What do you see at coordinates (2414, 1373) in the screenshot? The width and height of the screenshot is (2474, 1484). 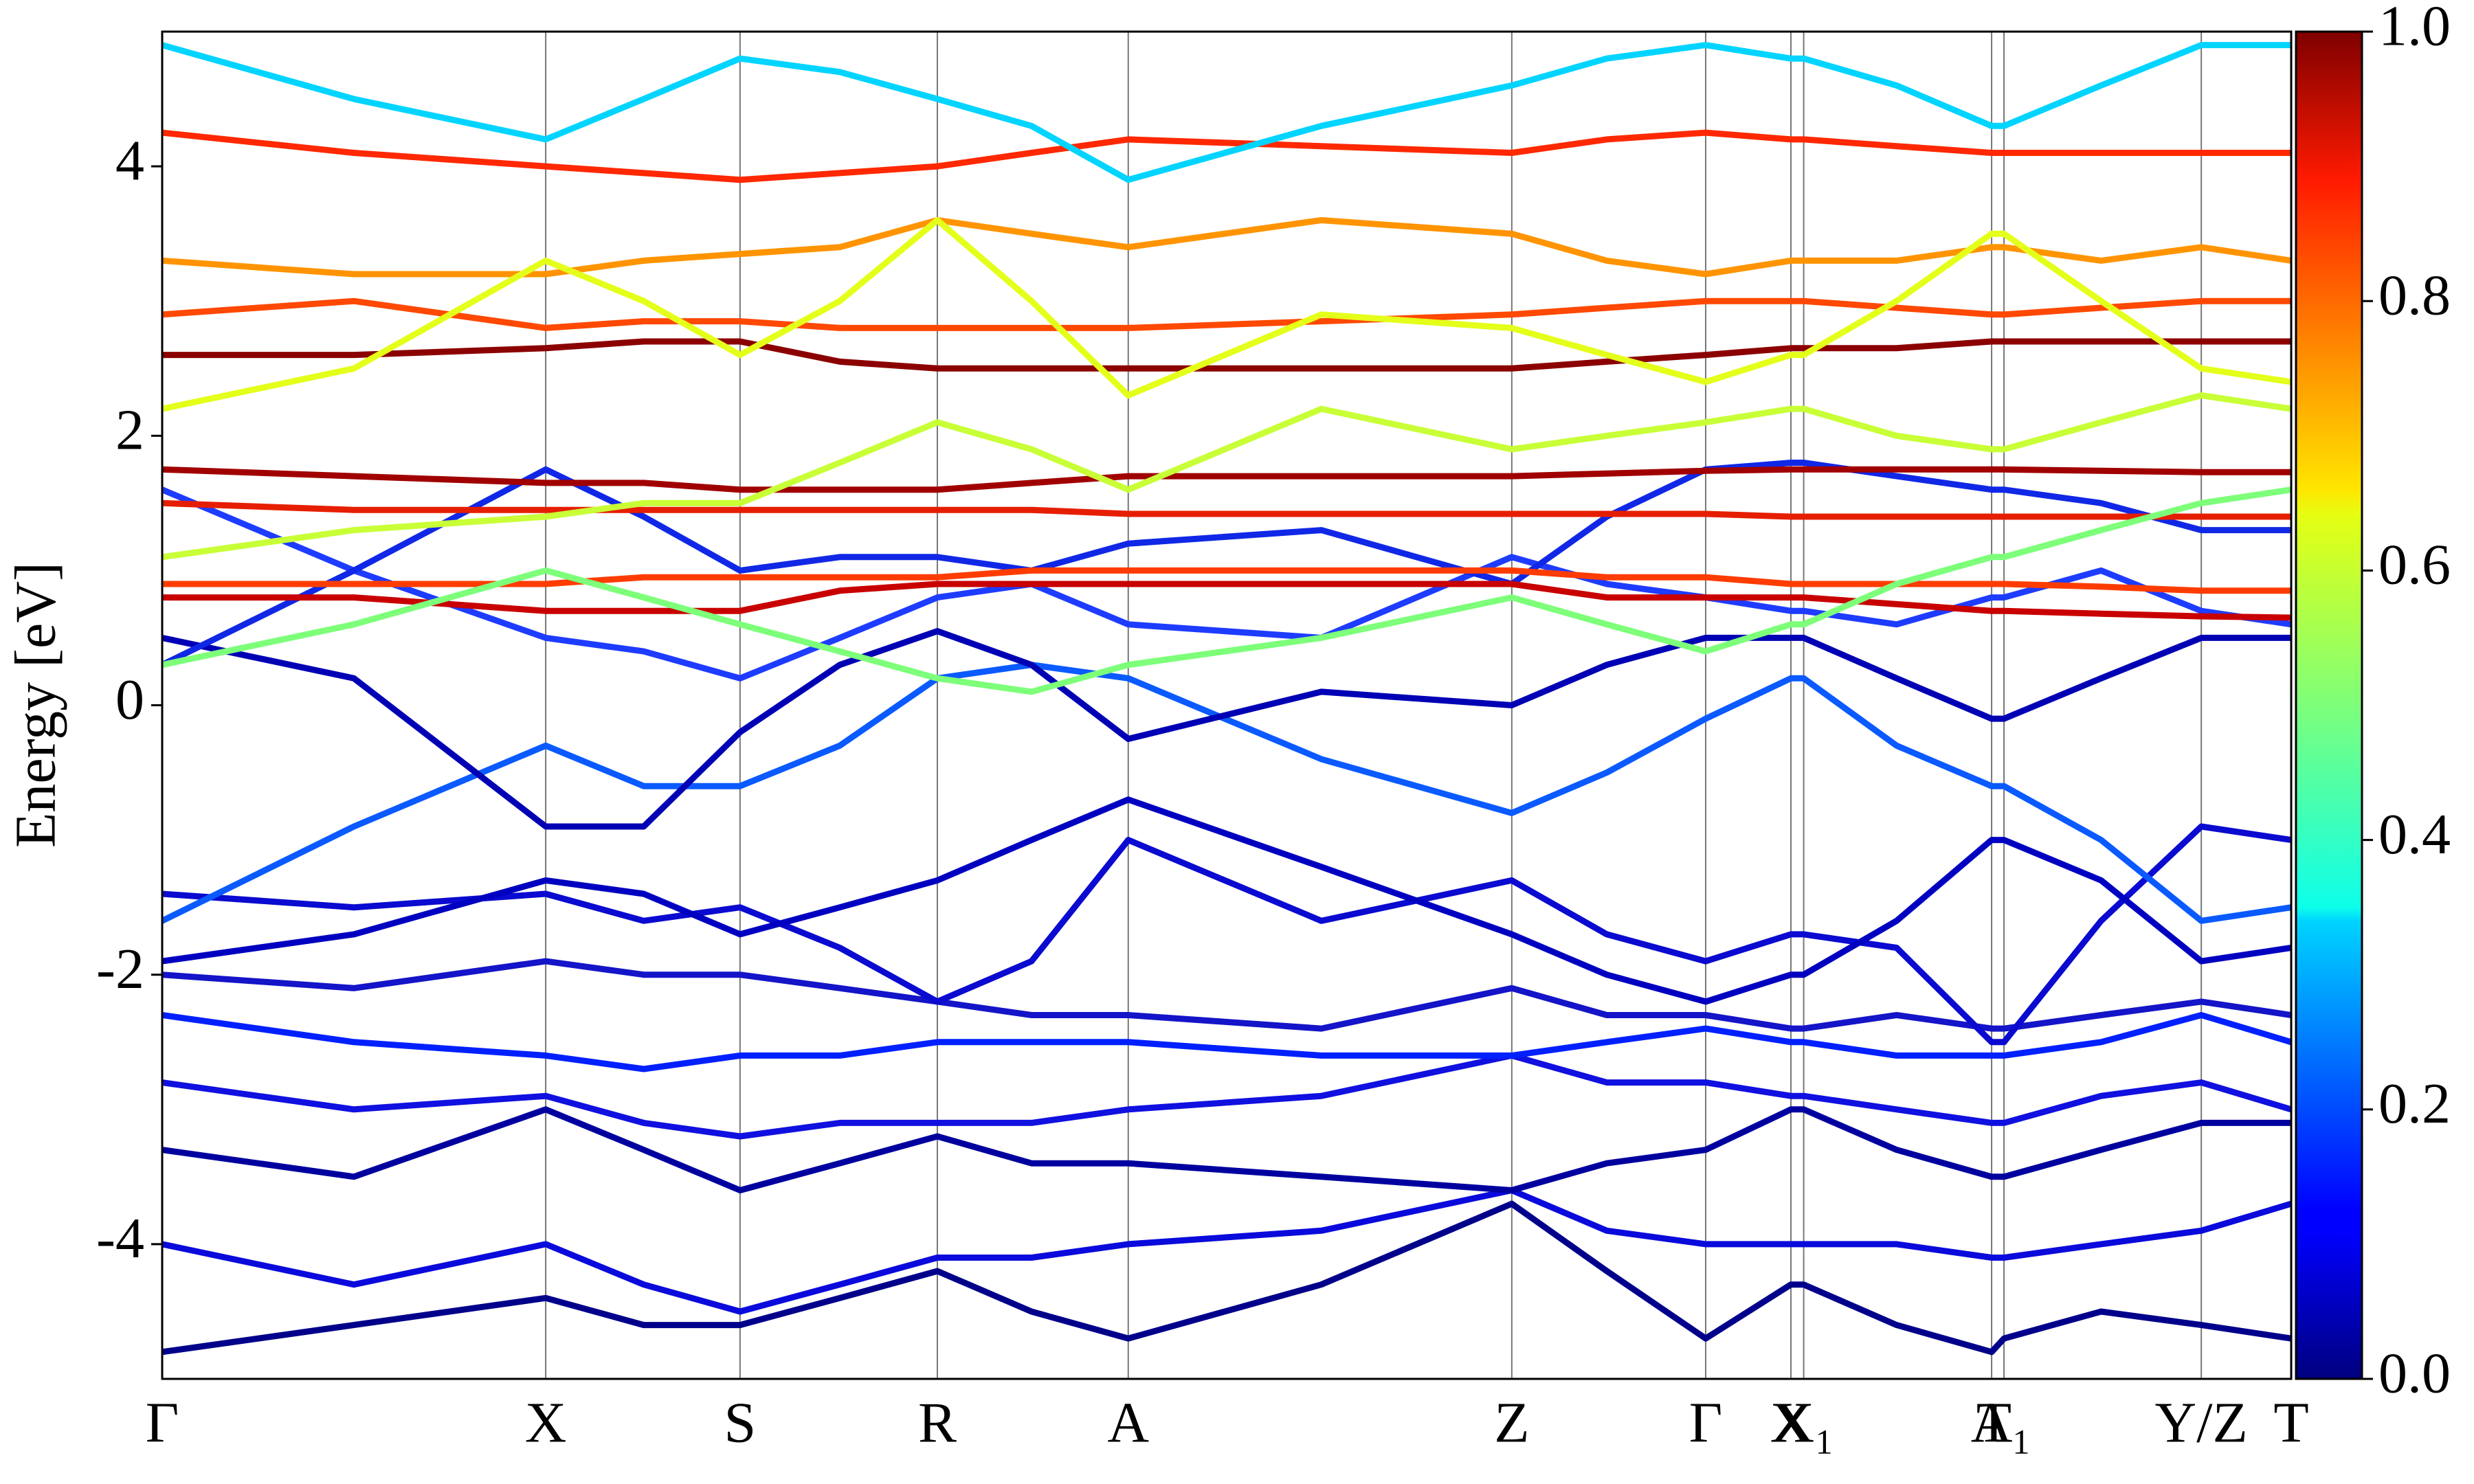 I see `colorbar-tick-label: 0.0` at bounding box center [2414, 1373].